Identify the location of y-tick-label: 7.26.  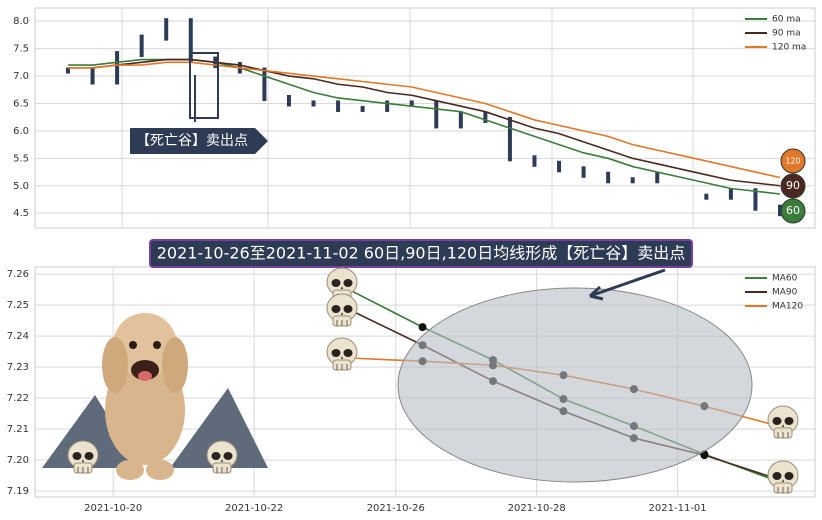
(18, 274).